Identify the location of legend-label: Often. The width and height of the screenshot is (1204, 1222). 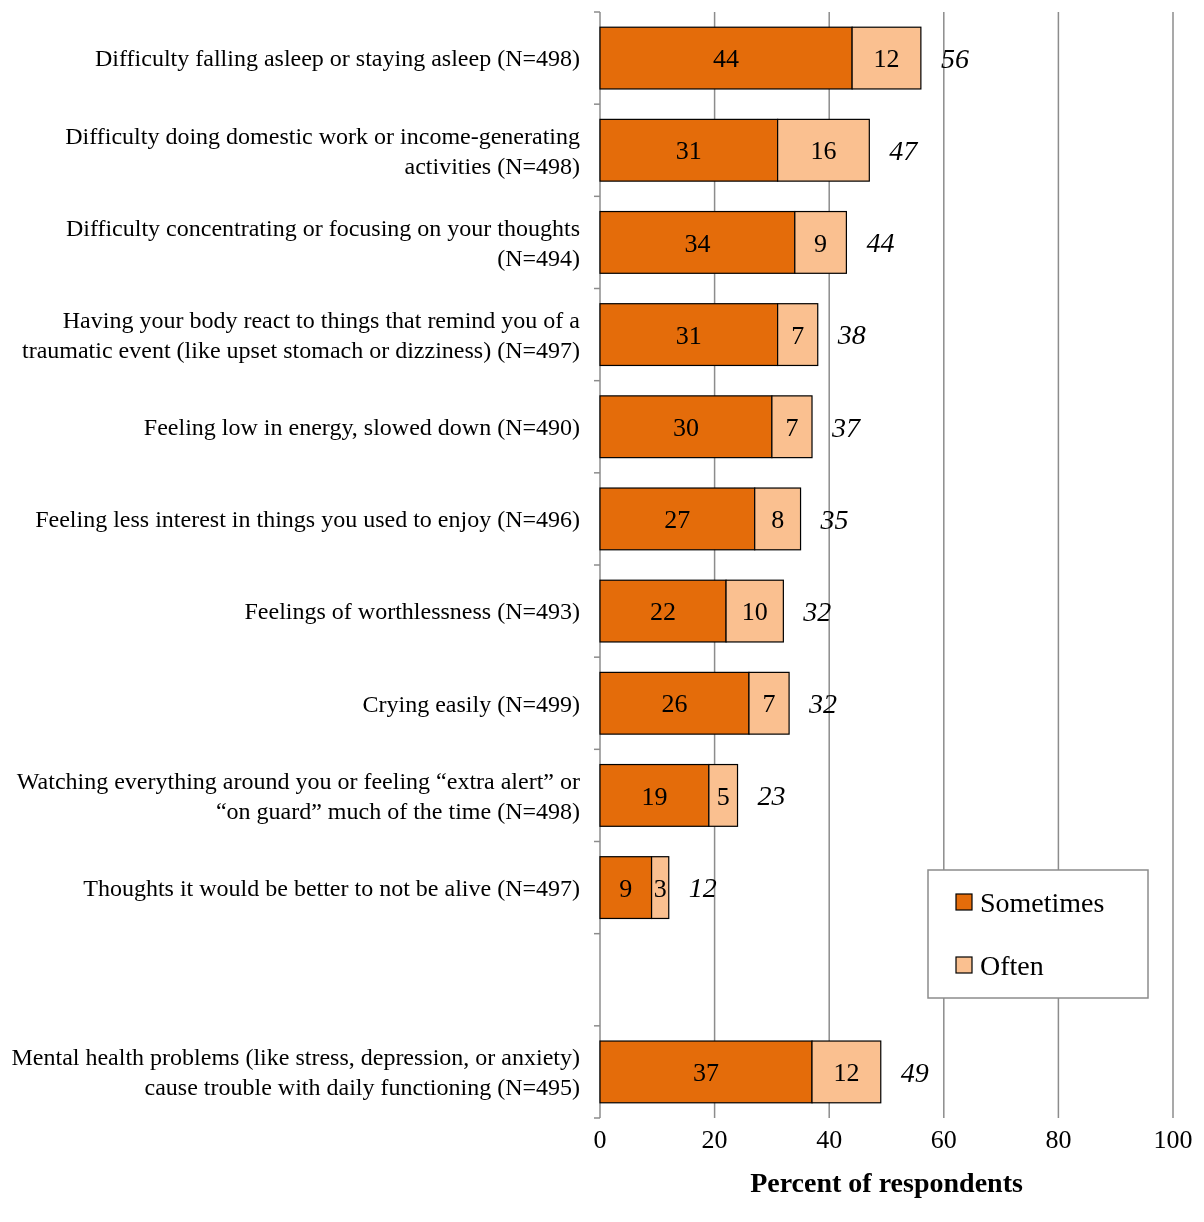
(1012, 965).